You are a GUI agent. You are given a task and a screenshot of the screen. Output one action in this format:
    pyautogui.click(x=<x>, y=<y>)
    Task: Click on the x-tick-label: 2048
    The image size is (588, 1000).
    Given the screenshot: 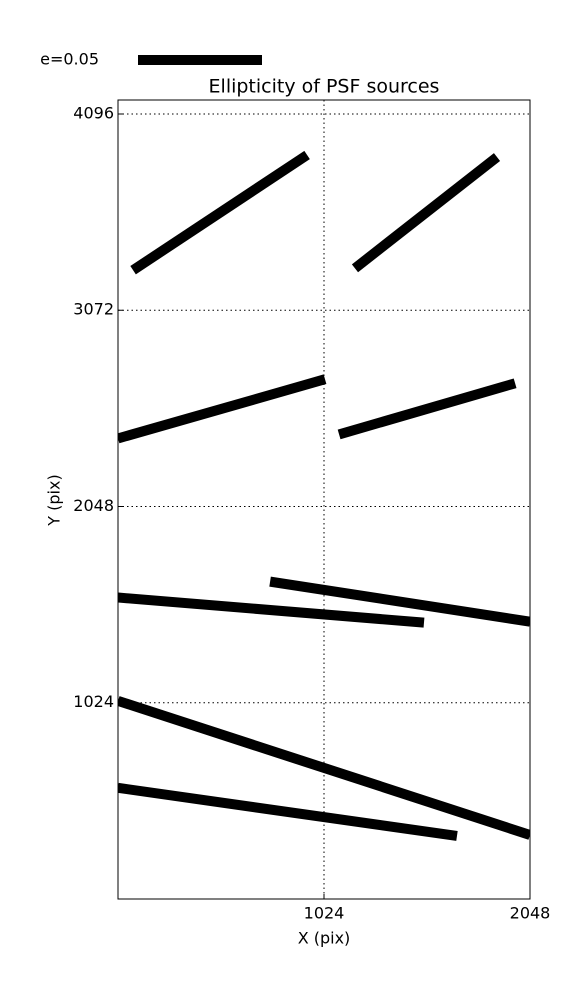 What is the action you would take?
    pyautogui.click(x=530, y=913)
    